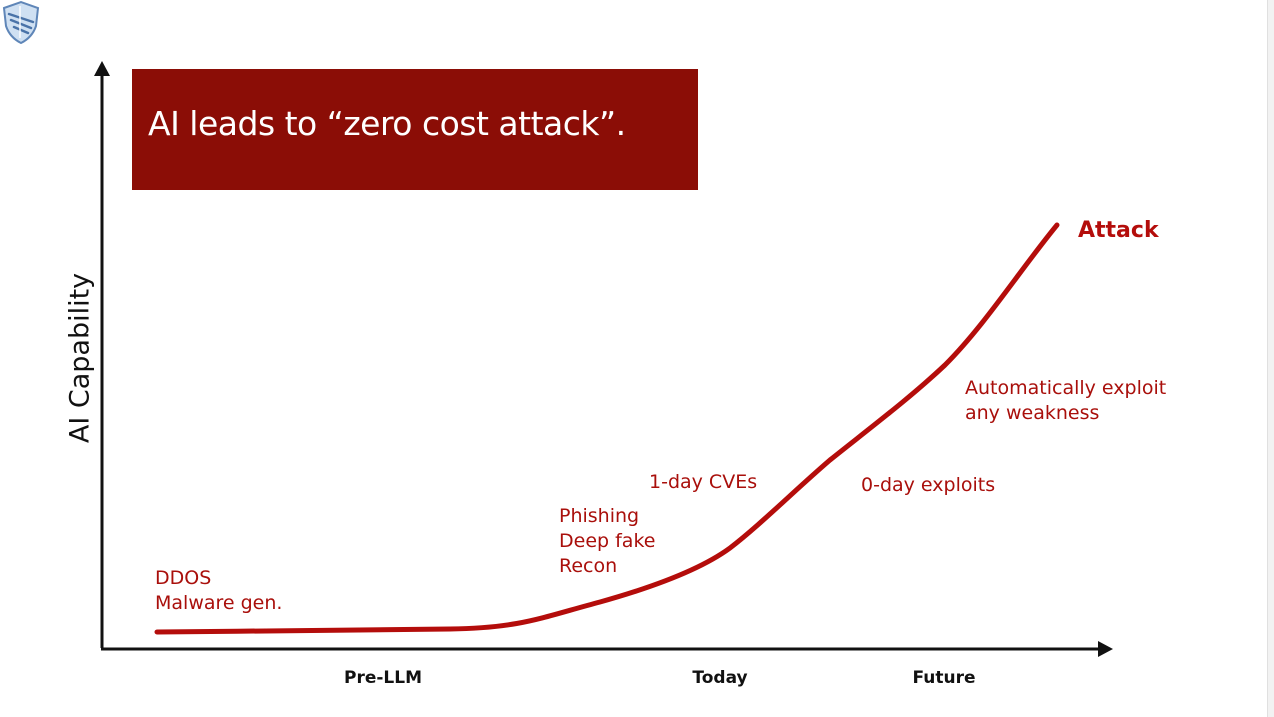 Image resolution: width=1274 pixels, height=717 pixels. Describe the element at coordinates (387, 123) in the screenshot. I see `slide-title: AI leads to “zero cost attack”.` at that location.